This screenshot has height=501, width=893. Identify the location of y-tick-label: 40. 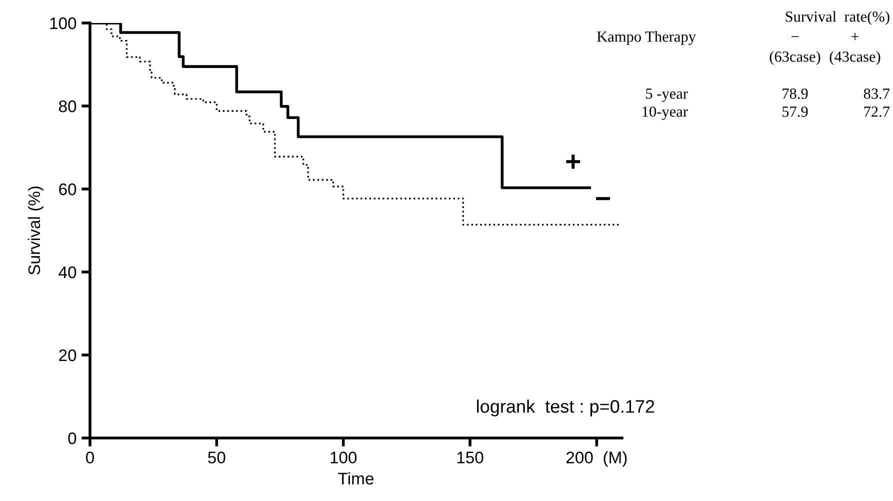
(67, 272).